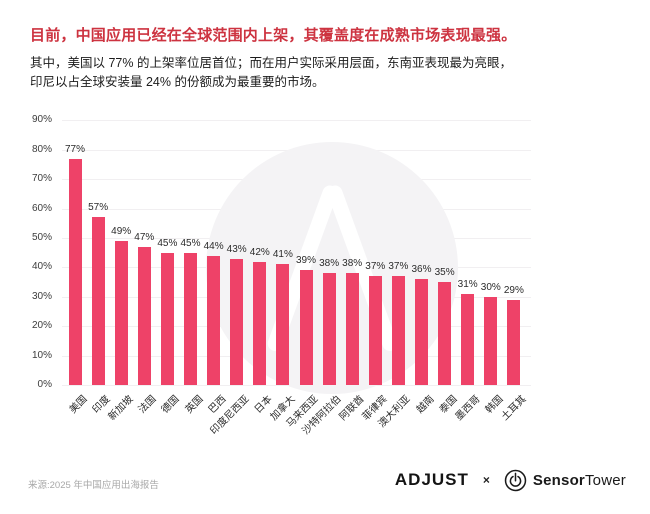 This screenshot has width=650, height=514. I want to click on y-axis-tick-label: 40%, so click(41, 267).